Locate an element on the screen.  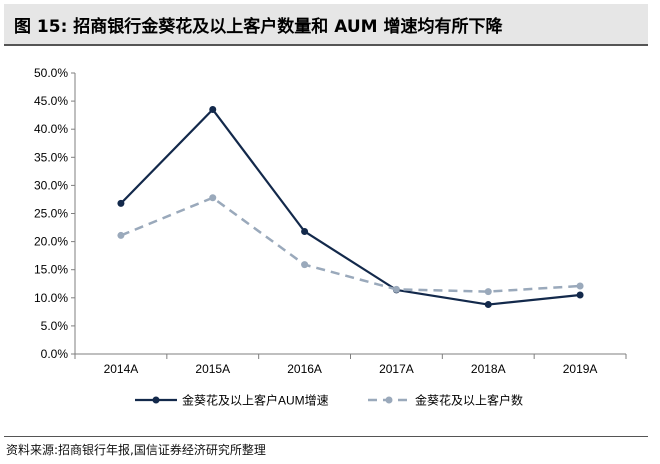
y-tick-label: 5.0% is located at coordinates (55, 326).